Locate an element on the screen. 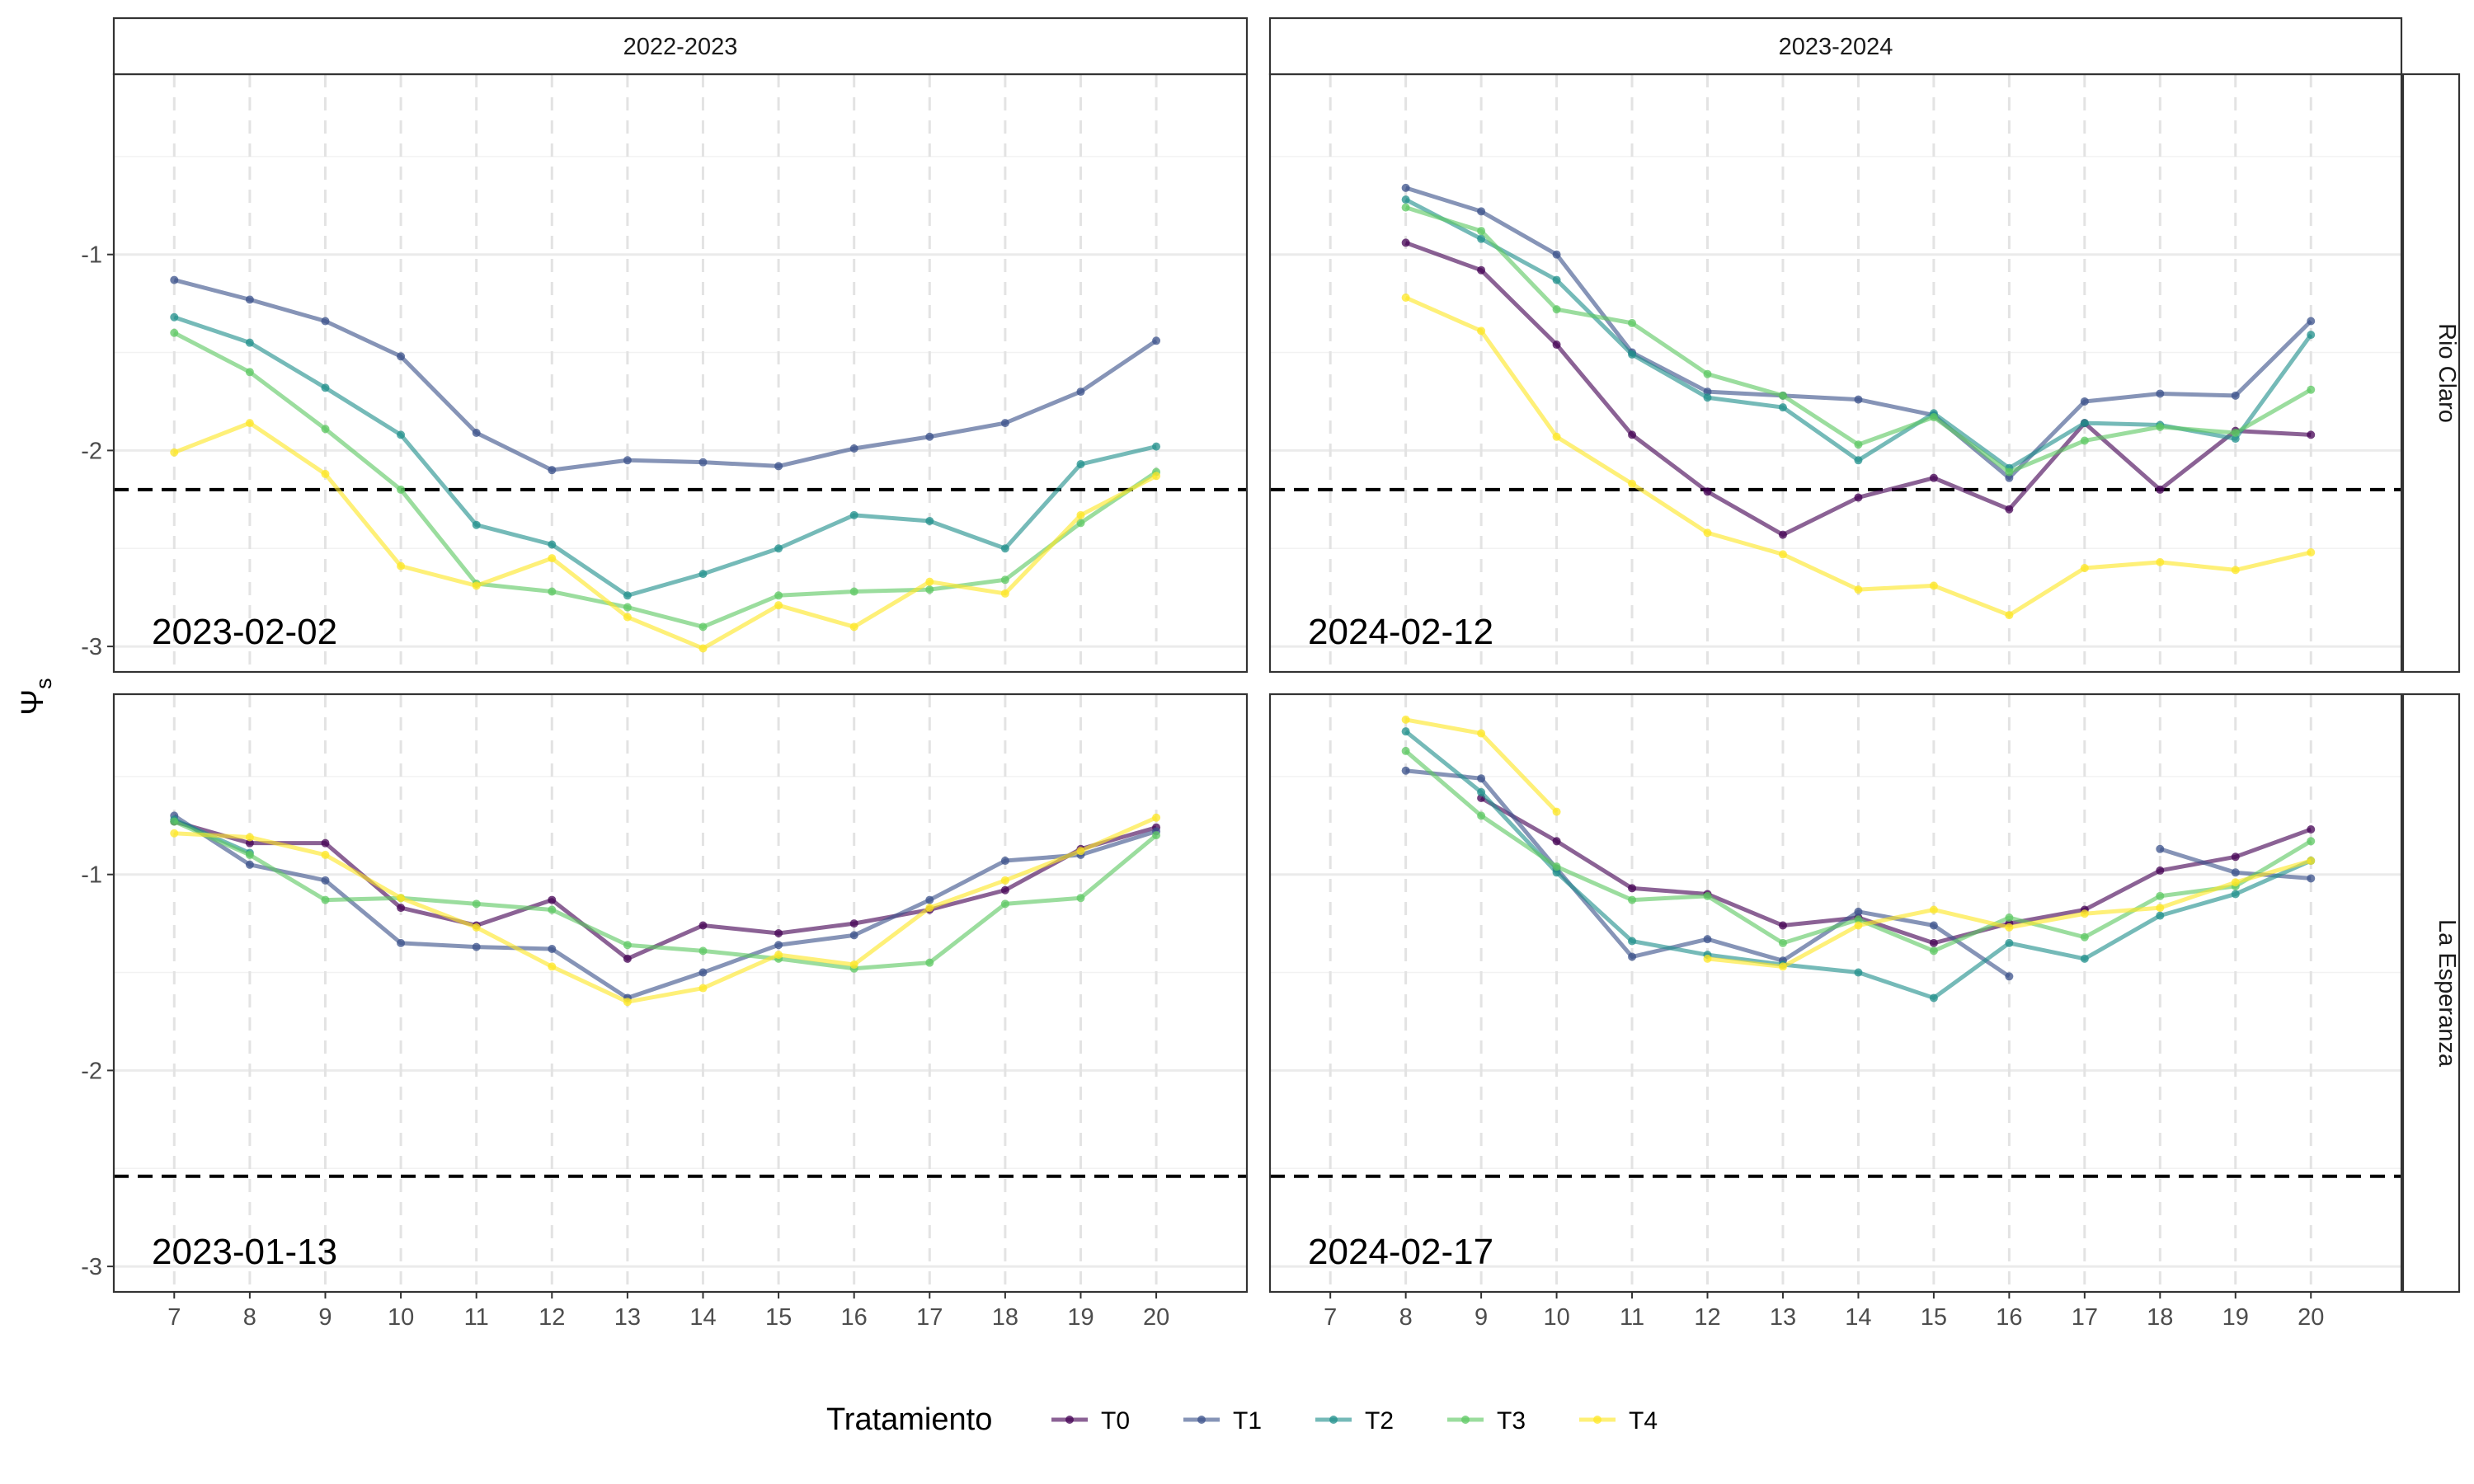 Image resolution: width=2474 pixels, height=1484 pixels. series-T4 is located at coordinates (665, 536).